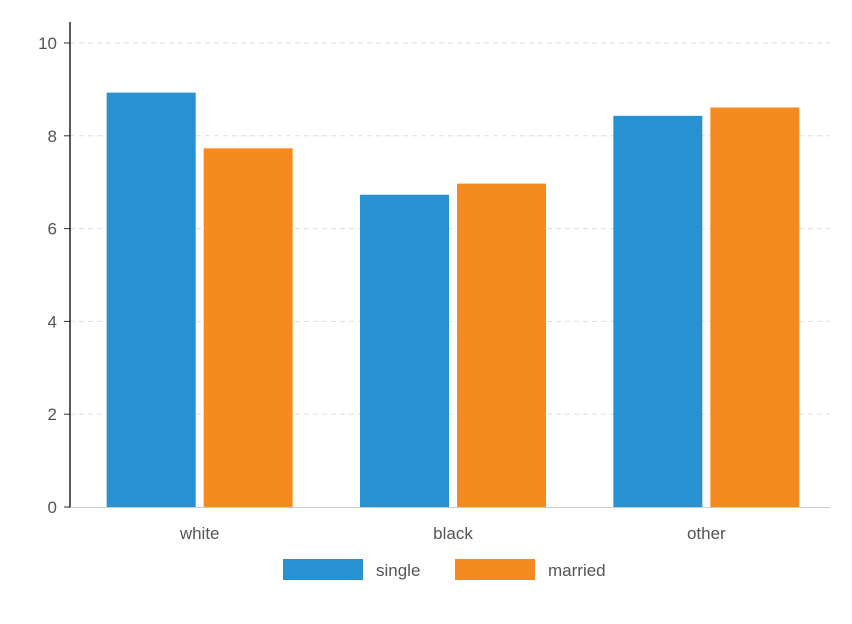 The height and width of the screenshot is (624, 852). I want to click on x-tick-label: white, so click(199, 533).